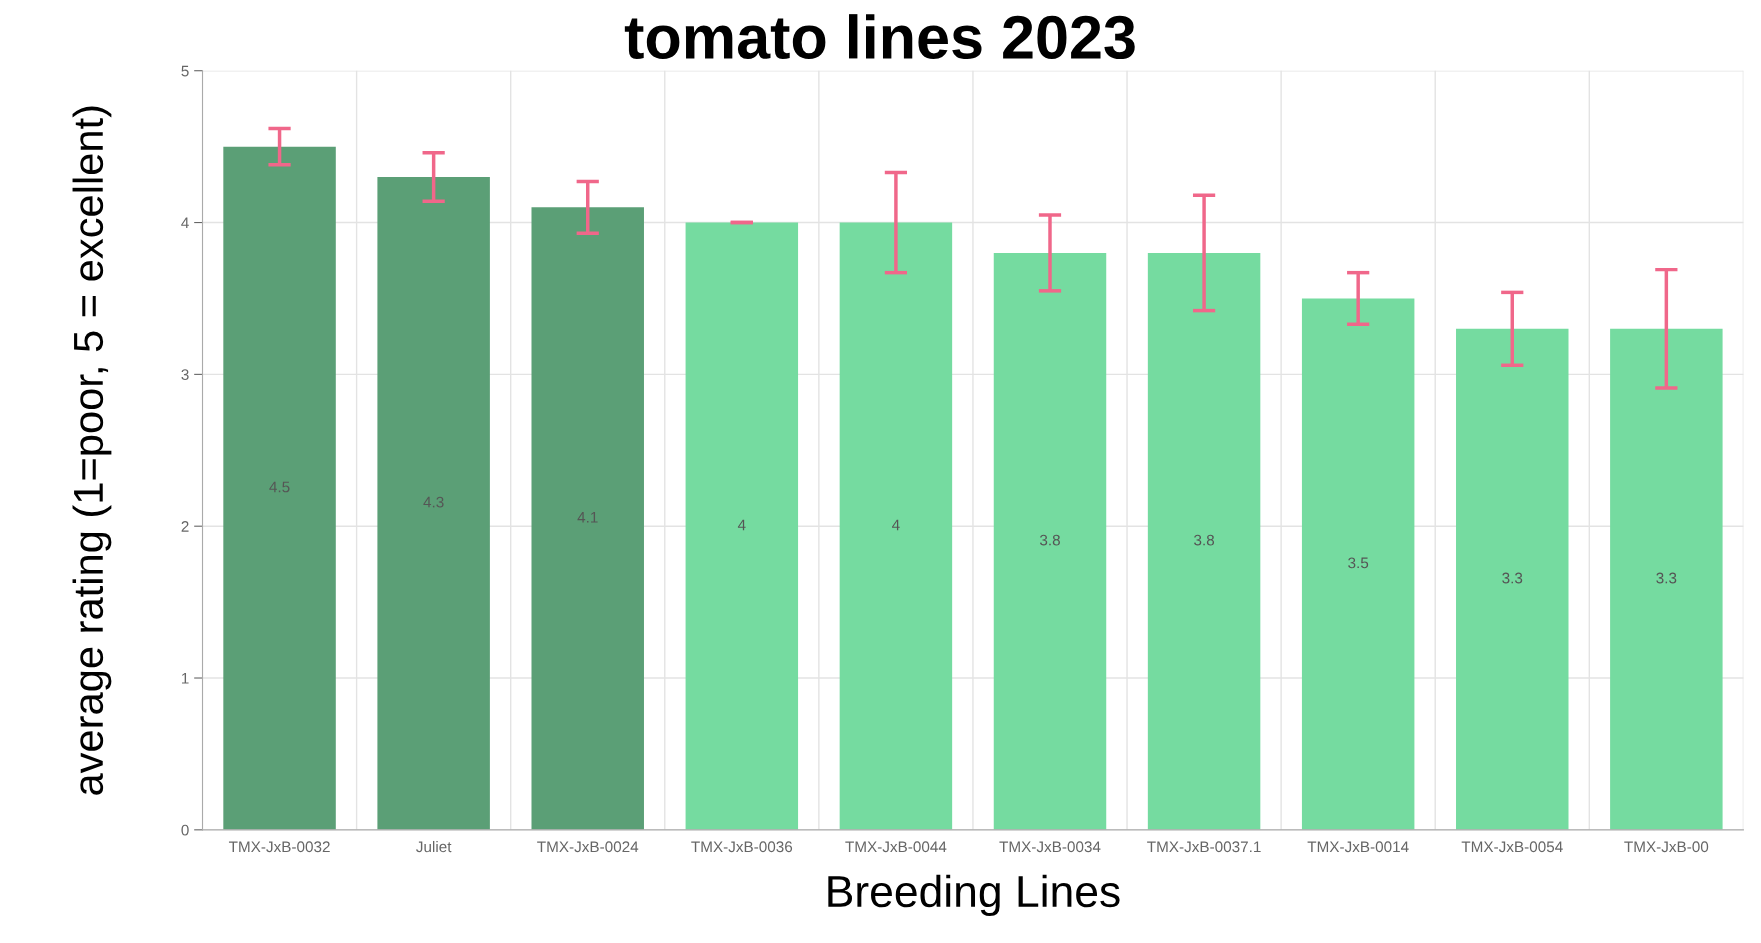 The width and height of the screenshot is (1761, 943). What do you see at coordinates (185, 678) in the screenshot?
I see `y-tick-label: 1` at bounding box center [185, 678].